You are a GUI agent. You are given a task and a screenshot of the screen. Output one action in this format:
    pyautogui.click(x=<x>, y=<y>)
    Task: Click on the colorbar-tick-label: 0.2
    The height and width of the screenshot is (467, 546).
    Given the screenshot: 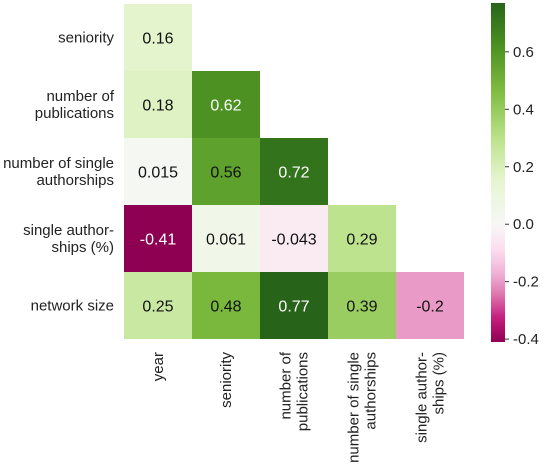 What is the action you would take?
    pyautogui.click(x=523, y=167)
    